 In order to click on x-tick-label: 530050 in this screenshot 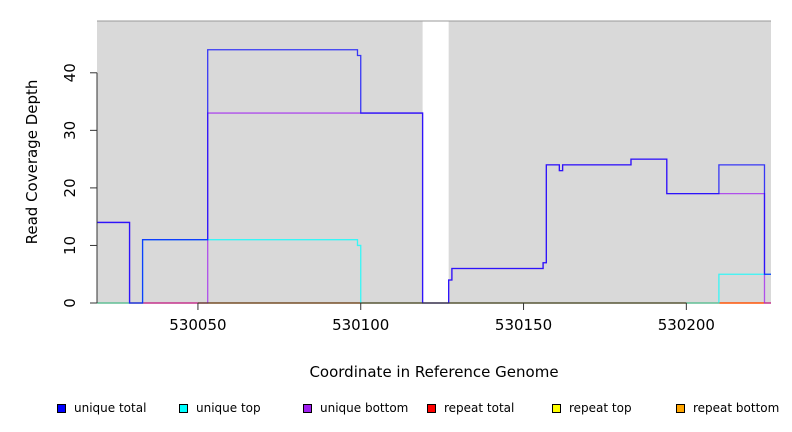, I will do `click(197, 325)`.